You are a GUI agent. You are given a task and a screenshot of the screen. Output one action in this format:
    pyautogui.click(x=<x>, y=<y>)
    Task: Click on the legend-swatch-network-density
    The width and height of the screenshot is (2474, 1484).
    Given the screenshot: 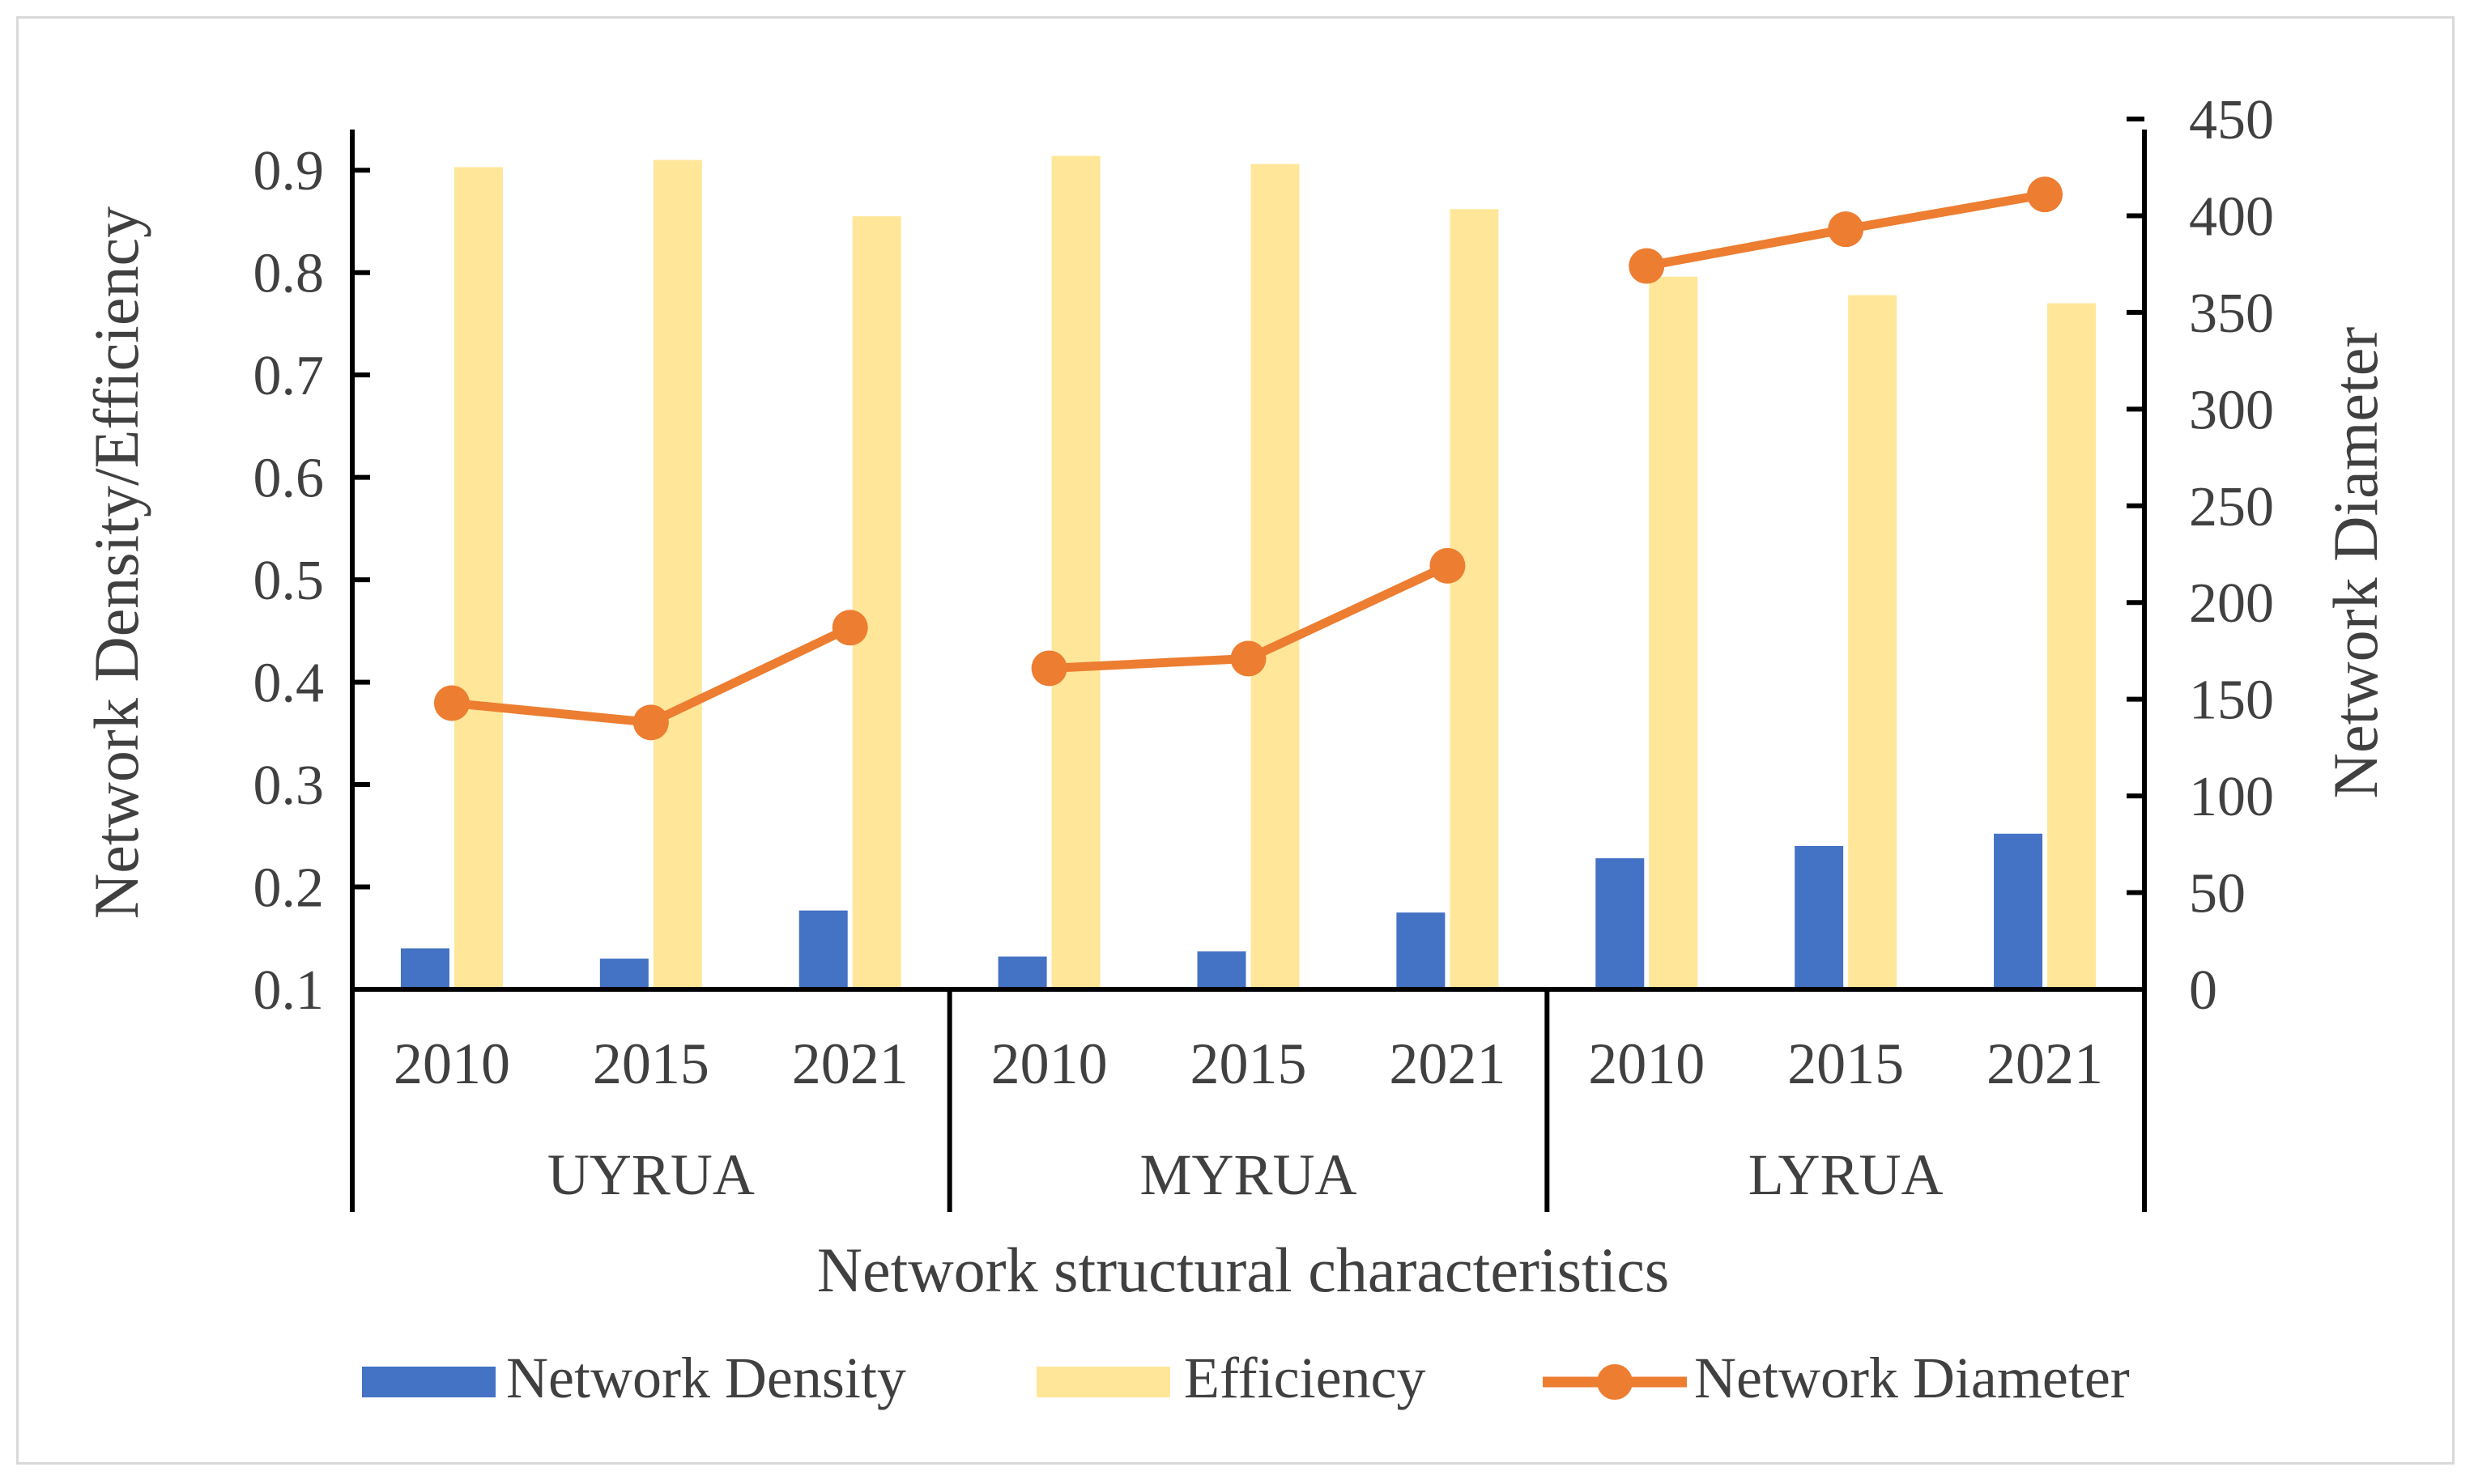 What is the action you would take?
    pyautogui.click(x=429, y=1382)
    